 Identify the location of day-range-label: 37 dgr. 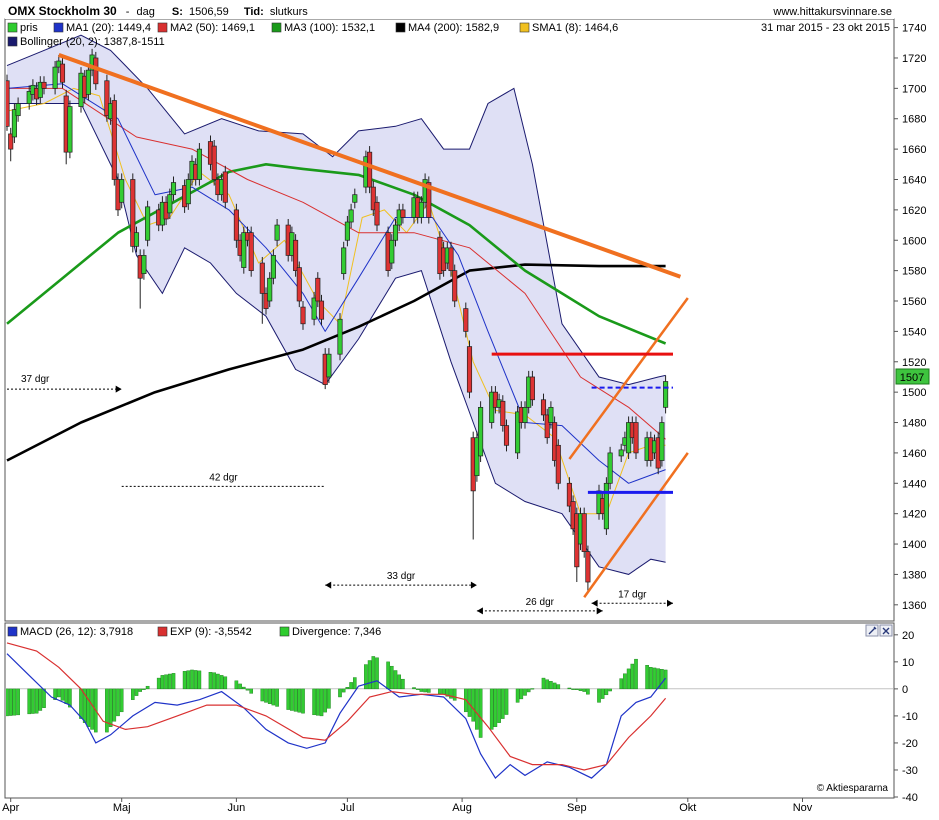
(35, 379).